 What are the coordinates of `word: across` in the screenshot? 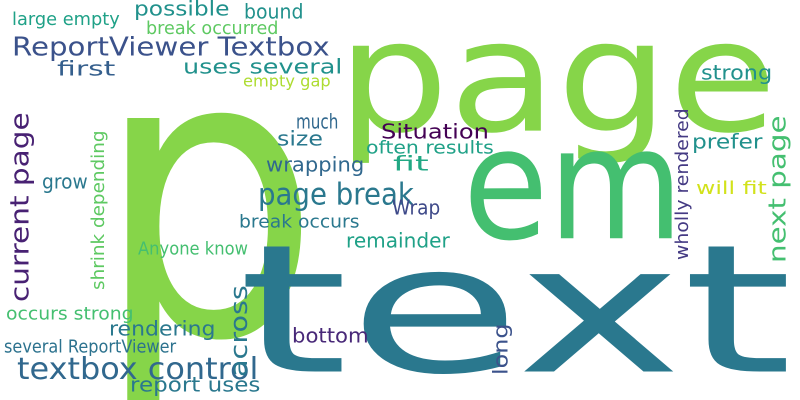 It's located at (239, 331).